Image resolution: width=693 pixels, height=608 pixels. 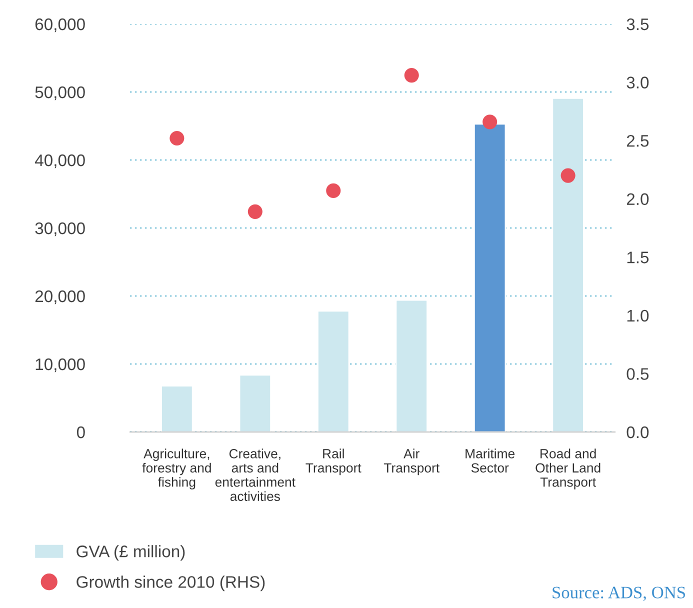 What do you see at coordinates (60, 93) in the screenshot?
I see `y-tick-label: 50,000` at bounding box center [60, 93].